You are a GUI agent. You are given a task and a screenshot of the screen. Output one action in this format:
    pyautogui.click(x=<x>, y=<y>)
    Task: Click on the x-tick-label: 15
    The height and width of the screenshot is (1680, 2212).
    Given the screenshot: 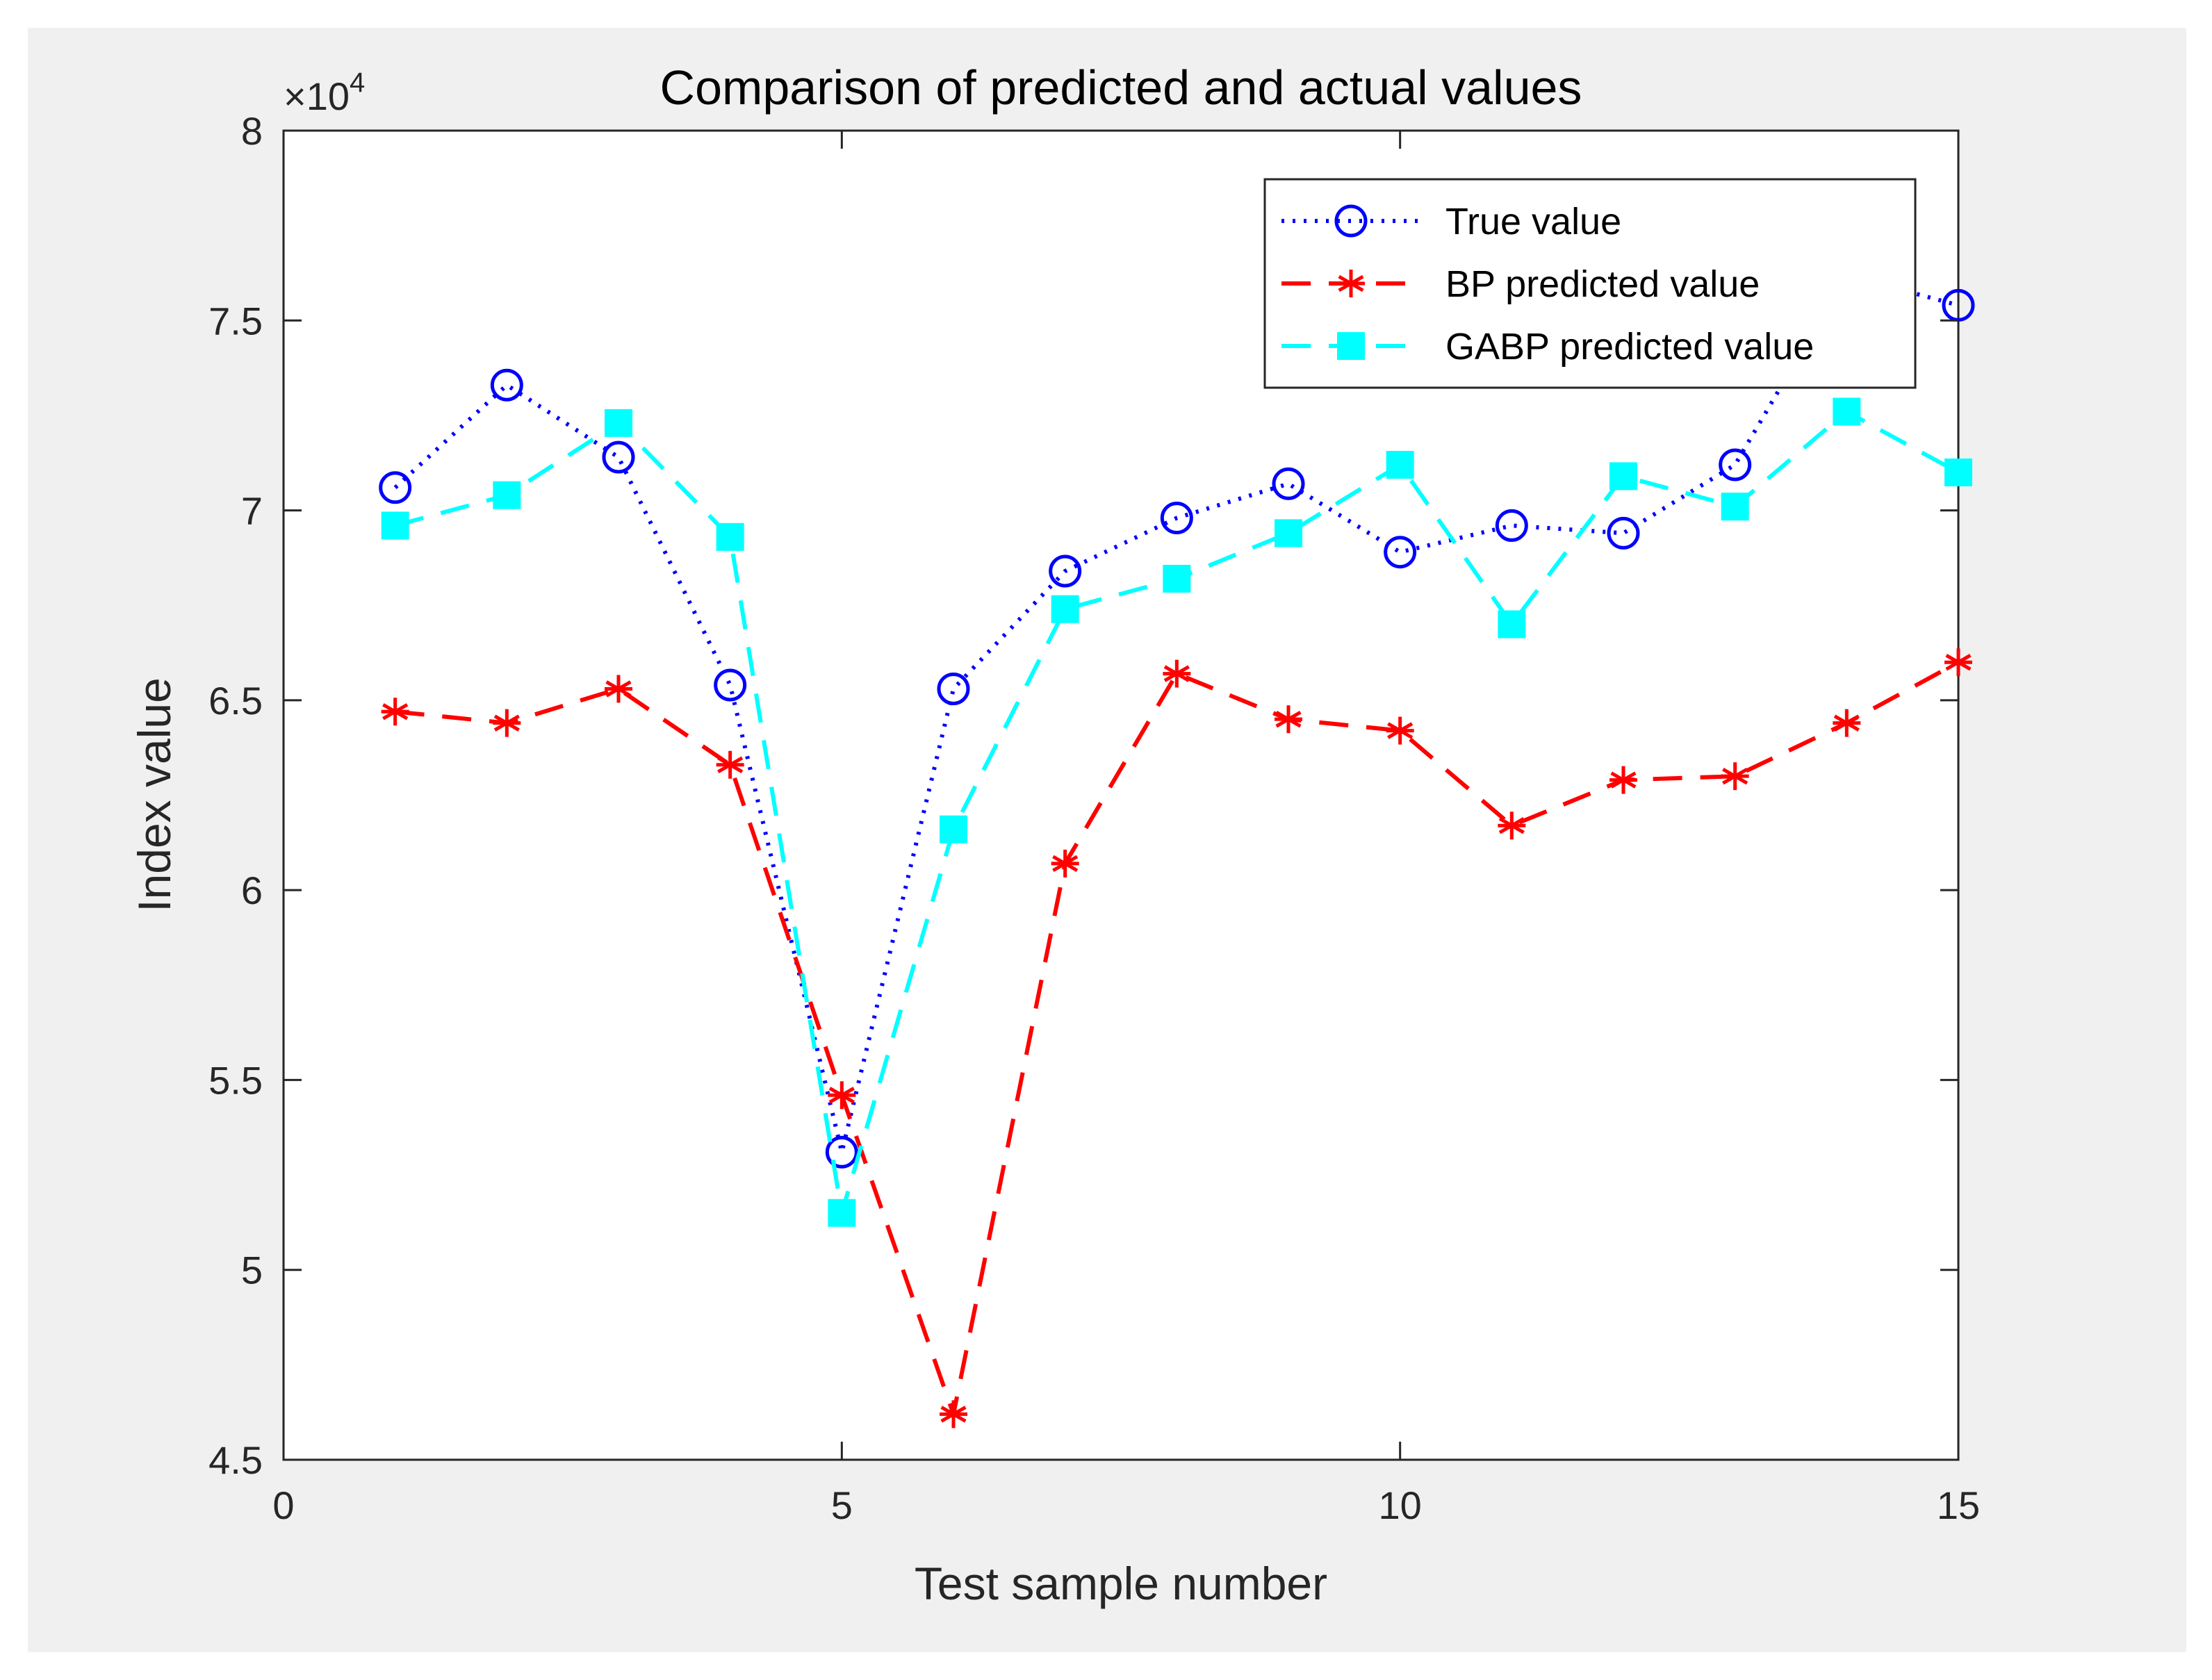 What is the action you would take?
    pyautogui.click(x=1958, y=1505)
    